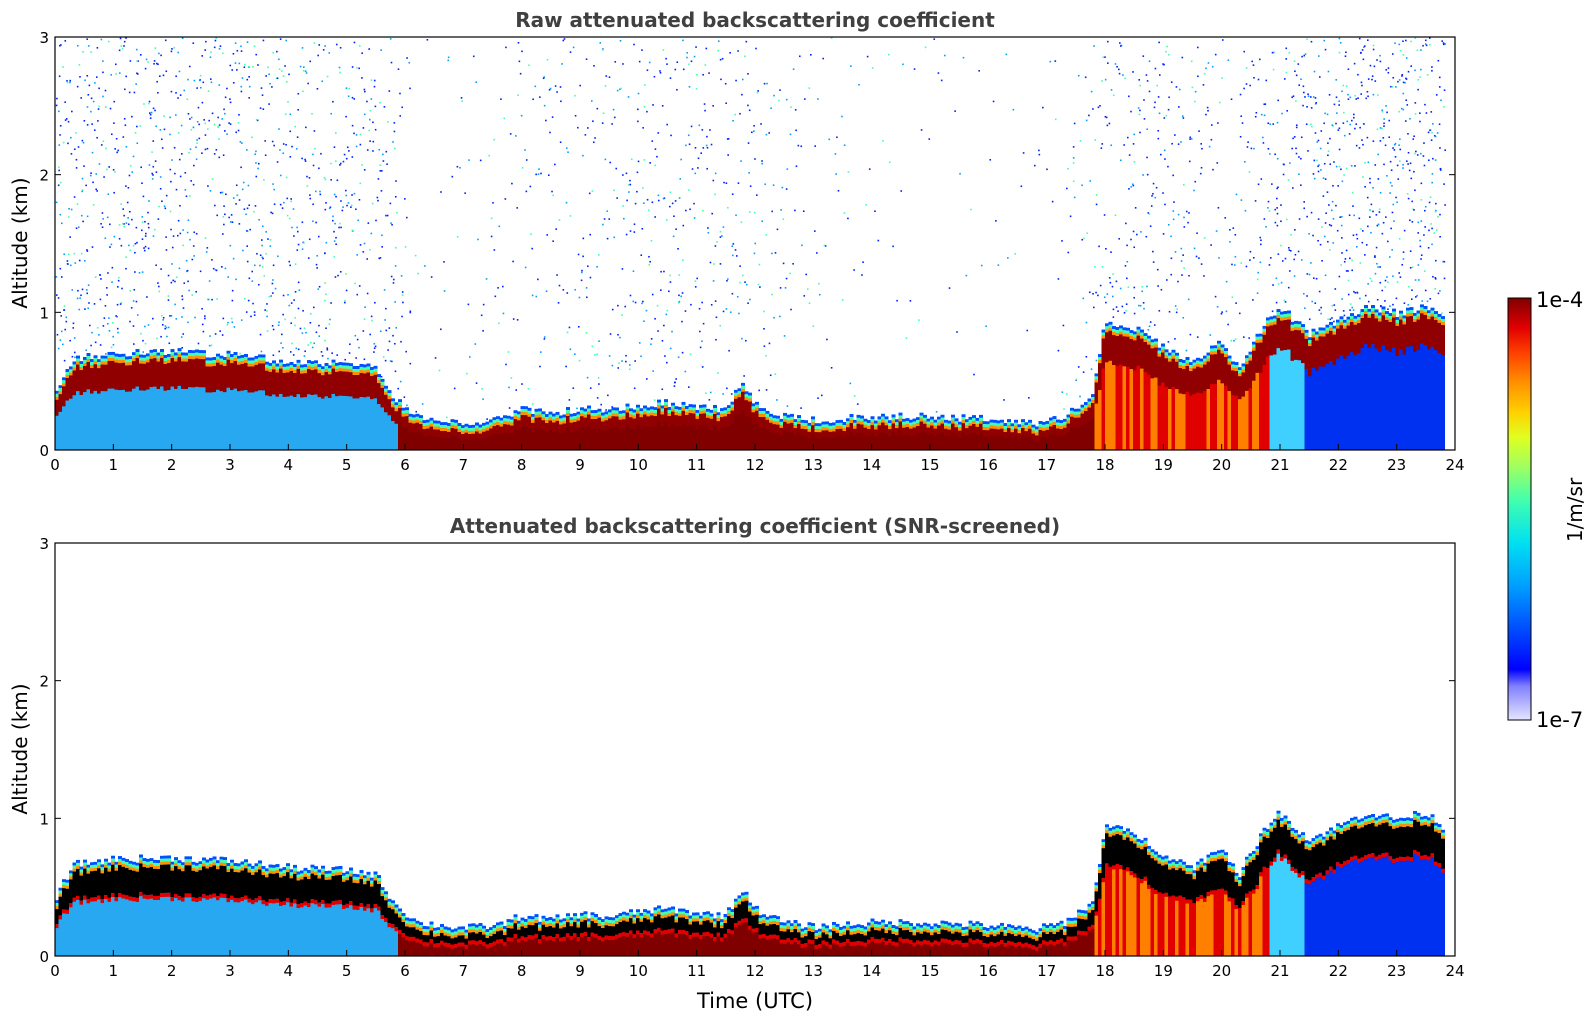  Describe the element at coordinates (754, 465) in the screenshot. I see `x-tick-label: 12` at that location.